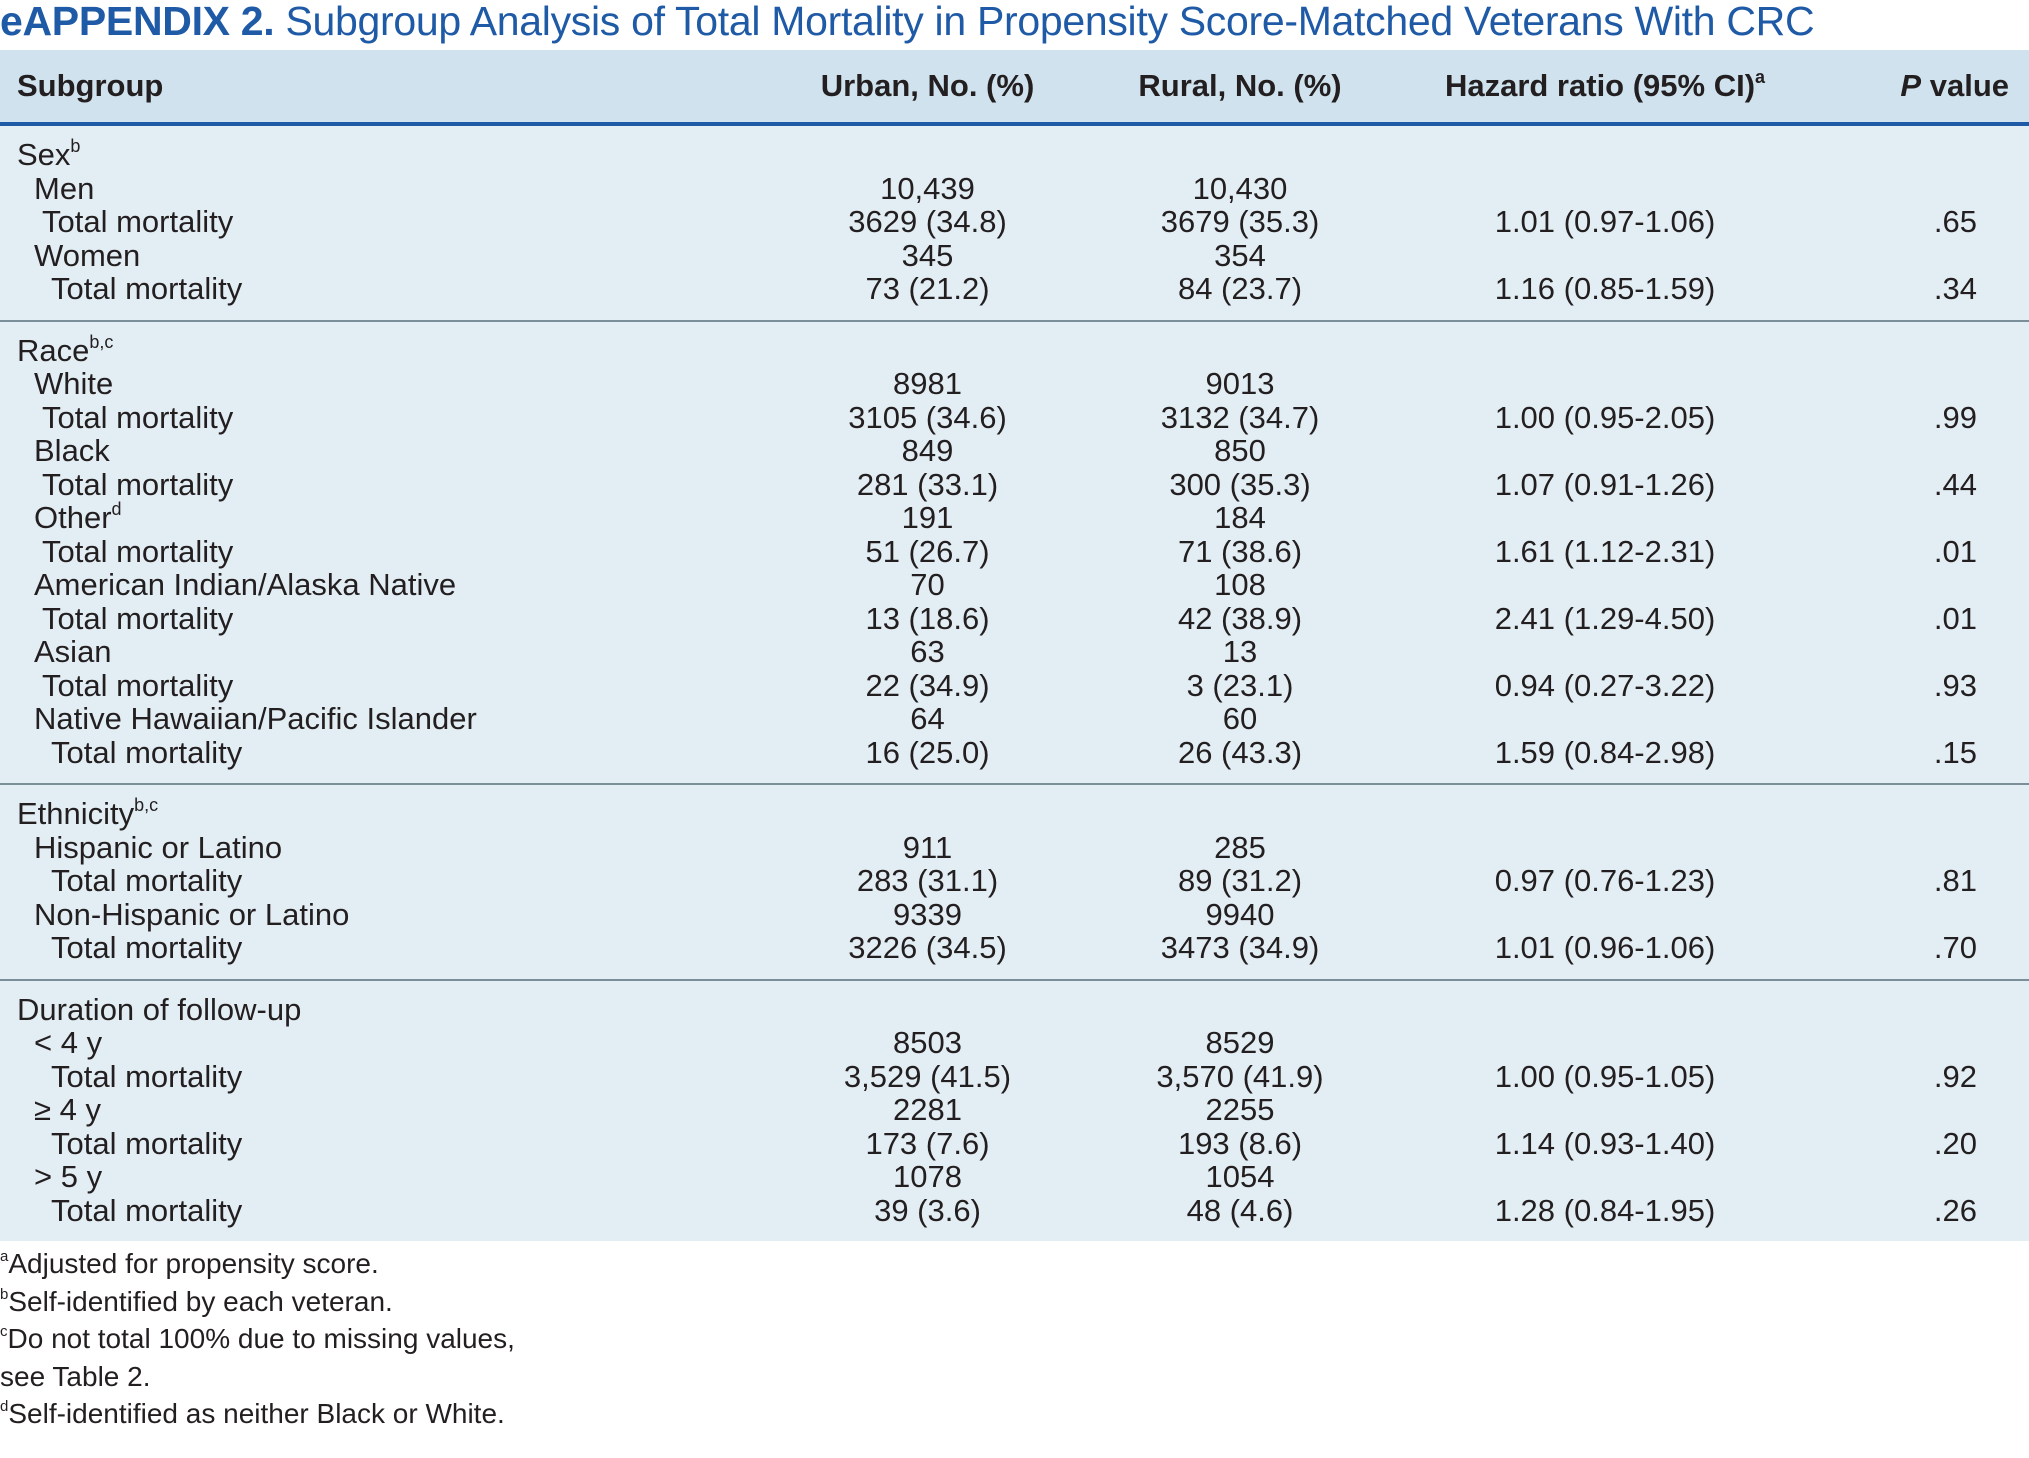 Image resolution: width=2029 pixels, height=1458 pixels. What do you see at coordinates (68, 1176) in the screenshot?
I see `row-label-text: > 5 y` at bounding box center [68, 1176].